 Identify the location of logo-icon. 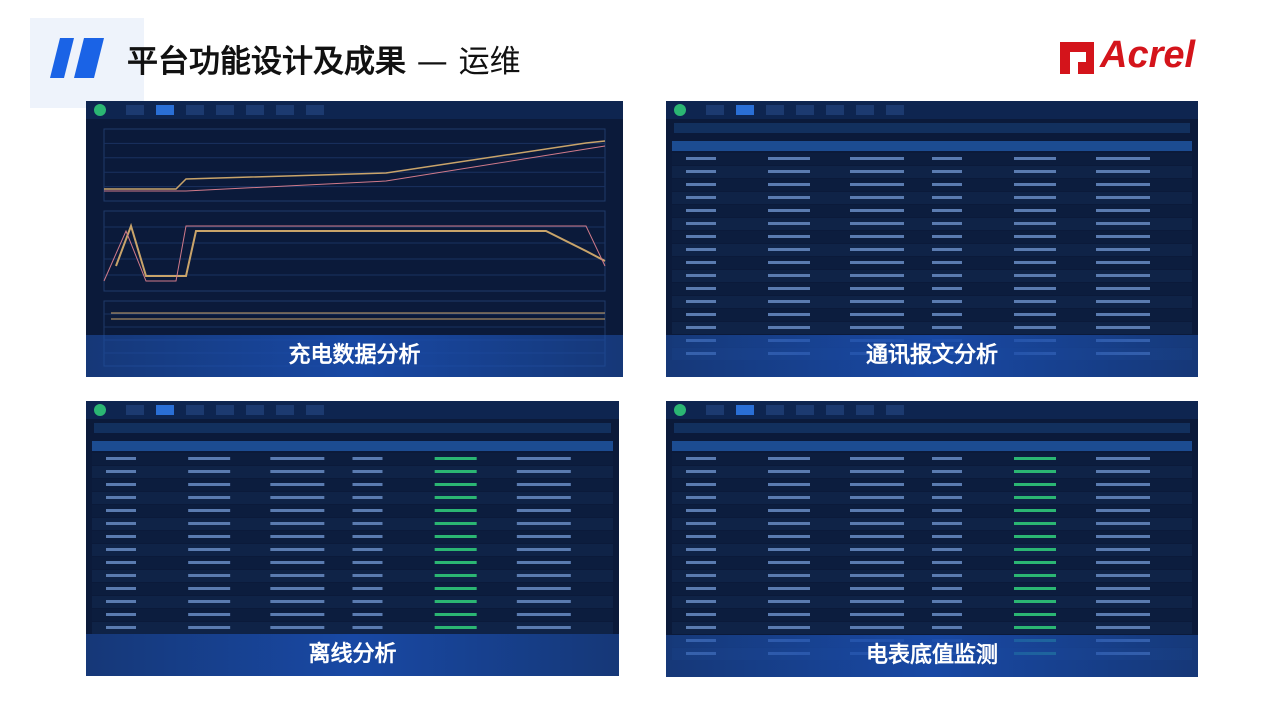
(1077, 58).